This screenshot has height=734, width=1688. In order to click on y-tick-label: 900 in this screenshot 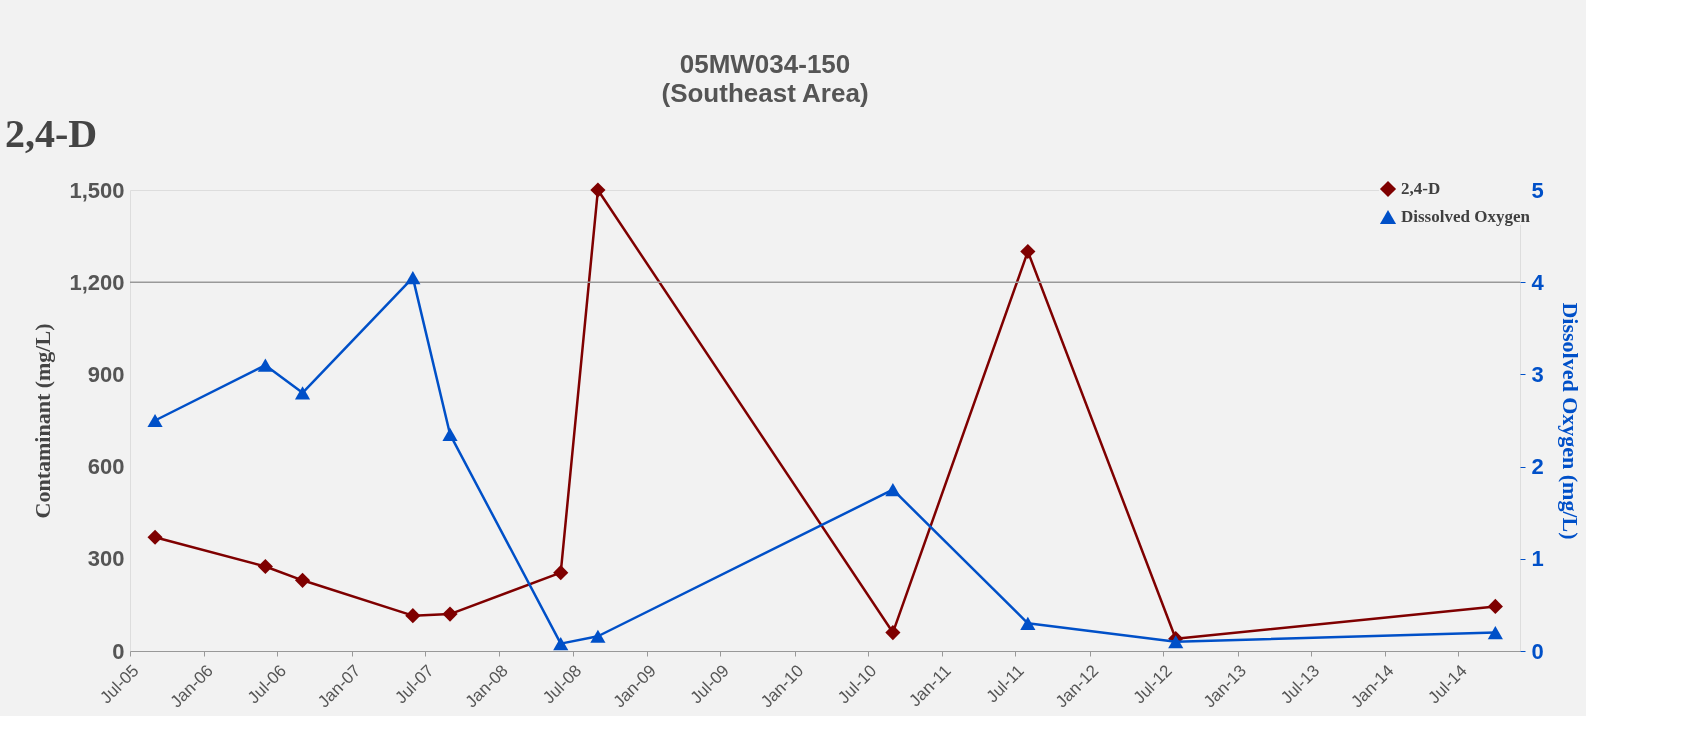, I will do `click(106, 374)`.